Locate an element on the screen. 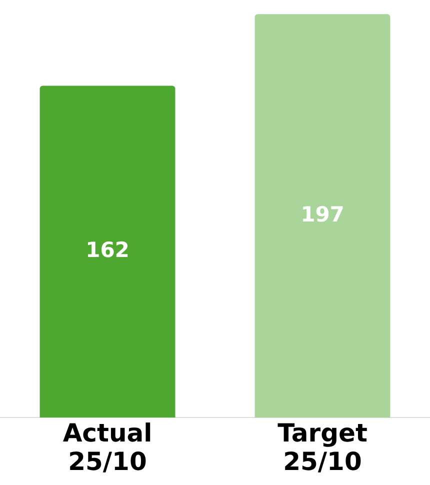 This screenshot has height=485, width=430. x-tick-label: Actual 25/10 is located at coordinates (107, 447).